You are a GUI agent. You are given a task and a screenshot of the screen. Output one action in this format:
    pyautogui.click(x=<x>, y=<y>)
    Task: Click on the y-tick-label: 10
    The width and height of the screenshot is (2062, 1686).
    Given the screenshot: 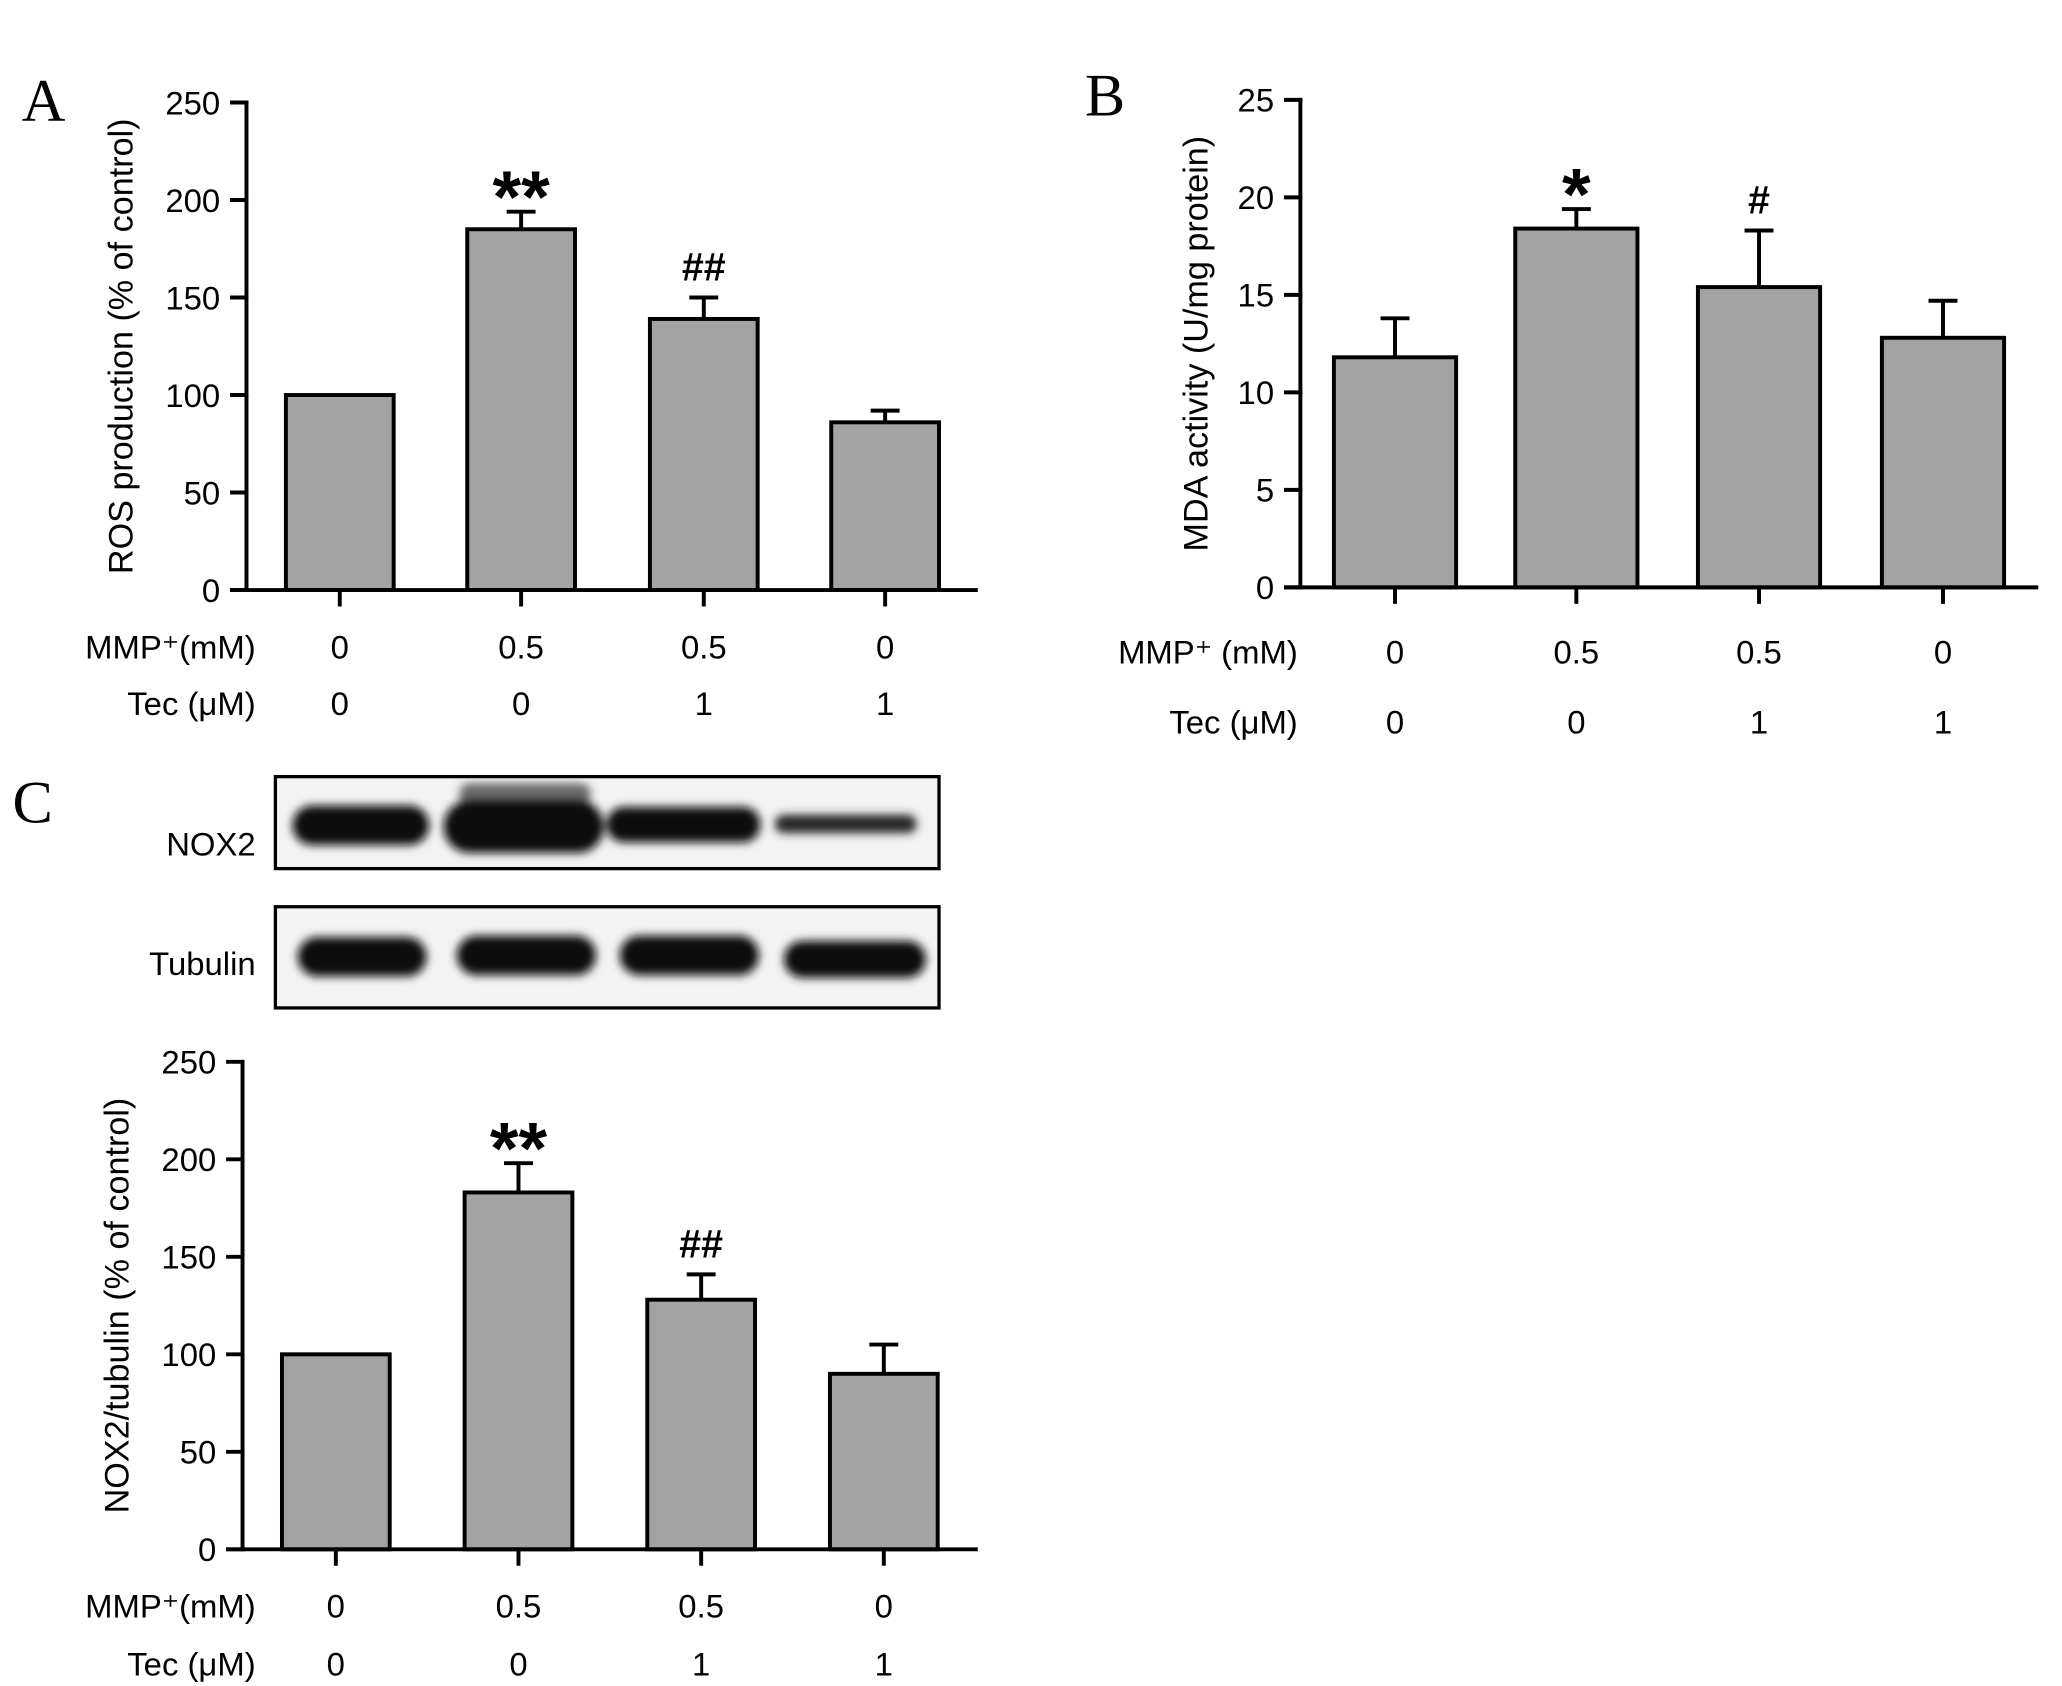 What is the action you would take?
    pyautogui.click(x=1256, y=392)
    